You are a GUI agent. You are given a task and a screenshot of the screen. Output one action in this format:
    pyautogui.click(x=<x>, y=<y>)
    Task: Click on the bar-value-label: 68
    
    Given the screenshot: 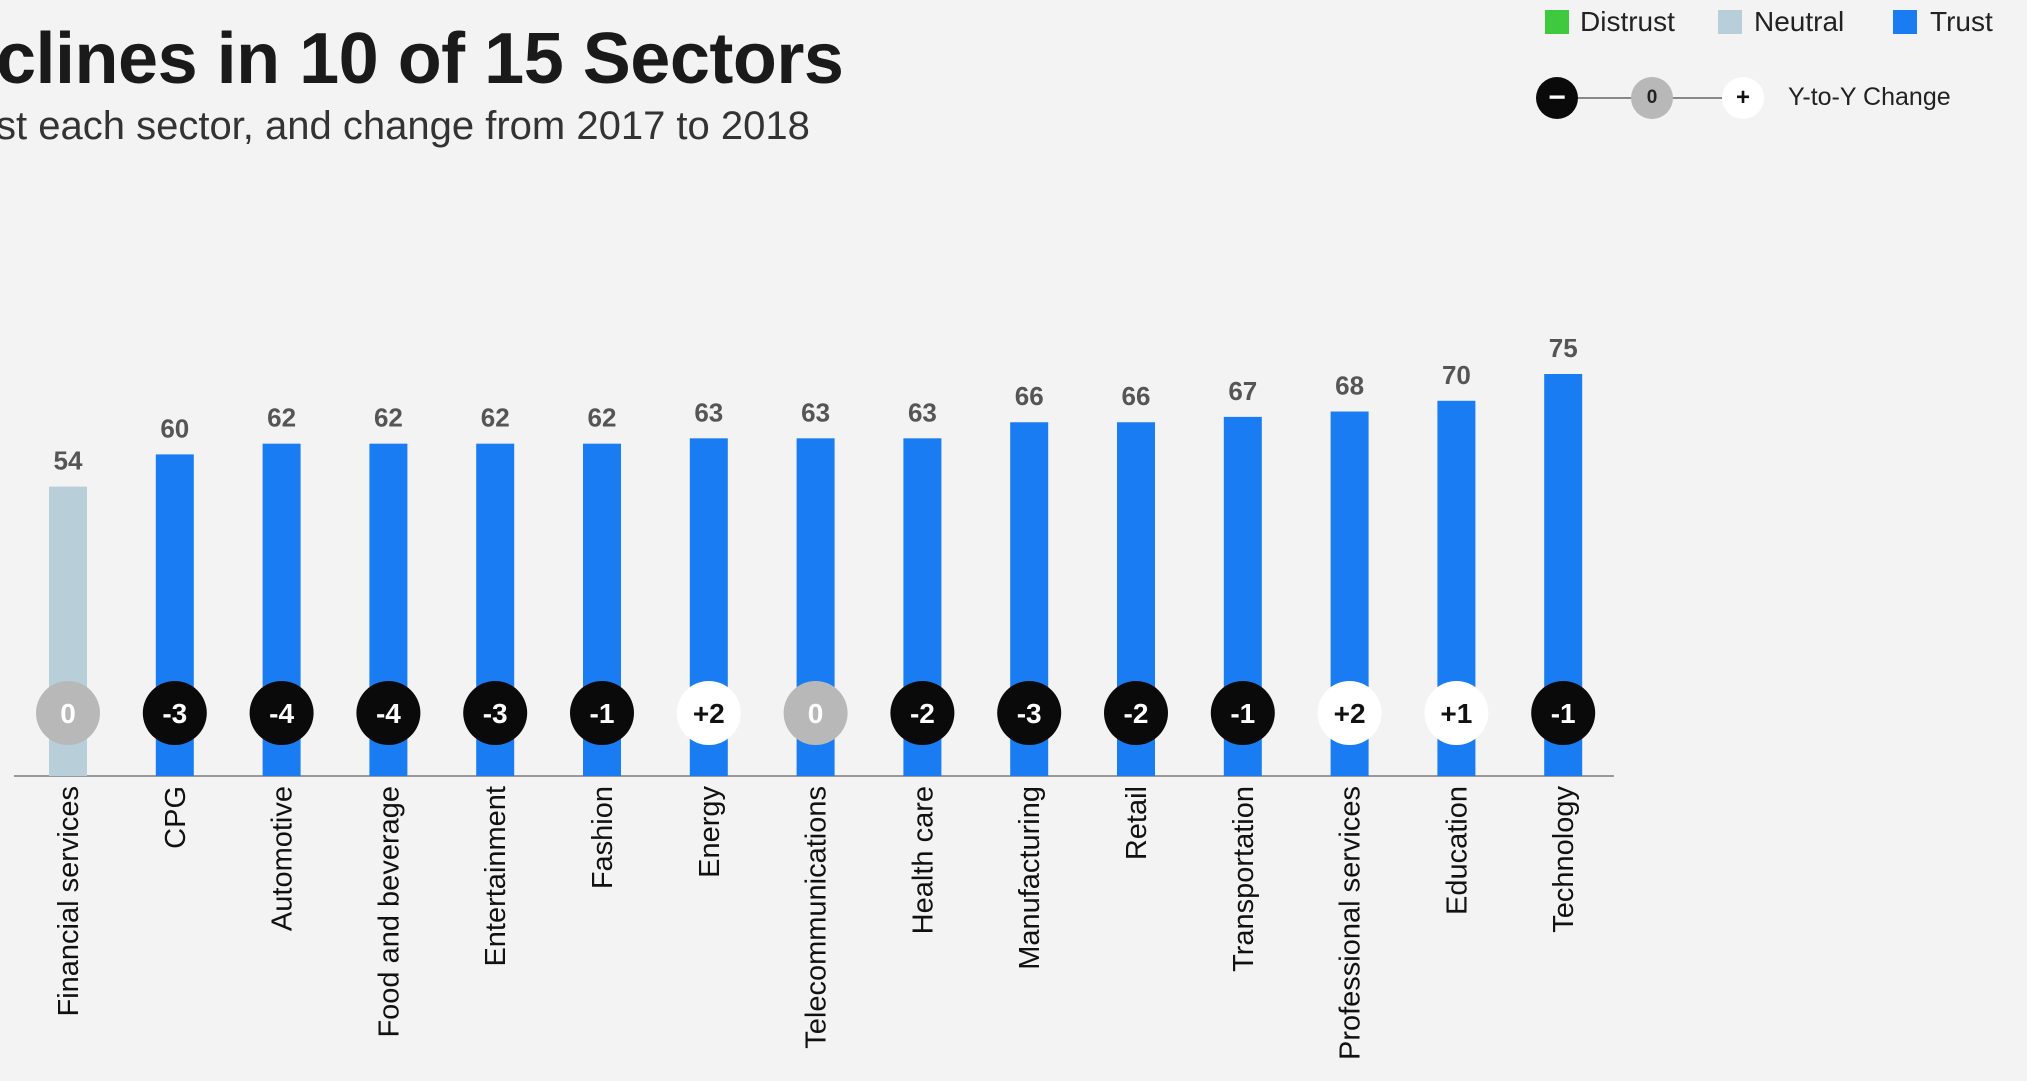 What is the action you would take?
    pyautogui.click(x=1349, y=386)
    